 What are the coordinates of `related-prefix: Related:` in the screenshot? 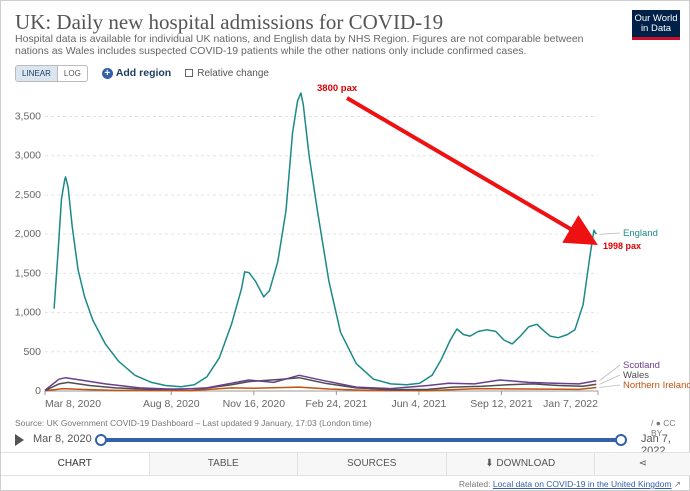 It's located at (474, 484).